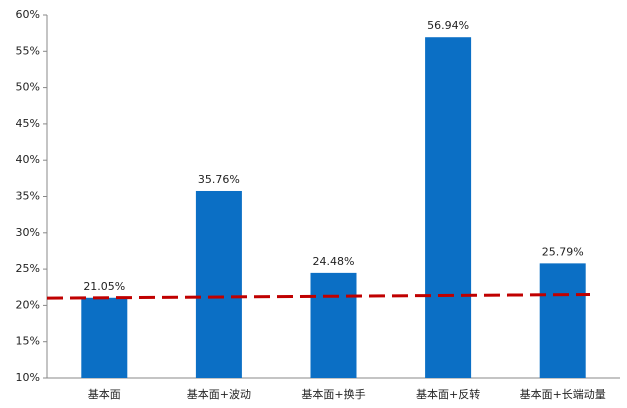  What do you see at coordinates (28, 304) in the screenshot?
I see `y-tick-label: 20%` at bounding box center [28, 304].